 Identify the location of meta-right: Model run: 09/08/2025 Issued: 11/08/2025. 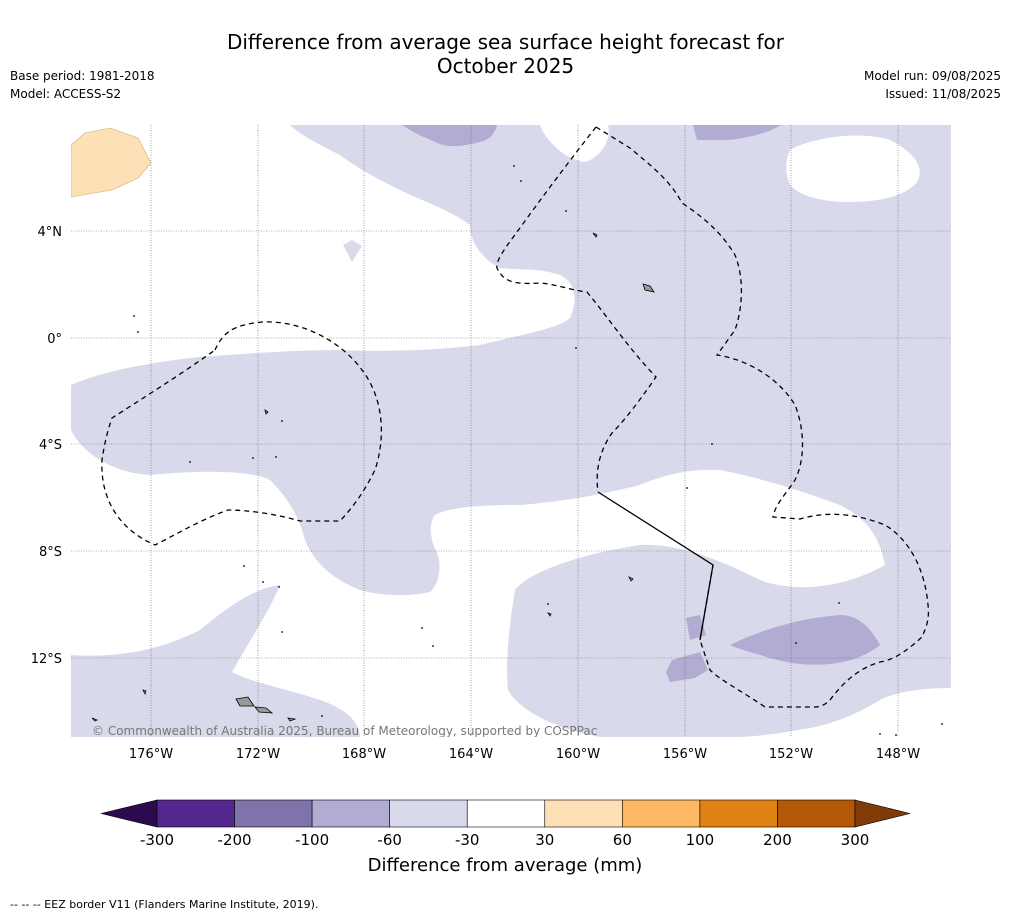
(932, 85).